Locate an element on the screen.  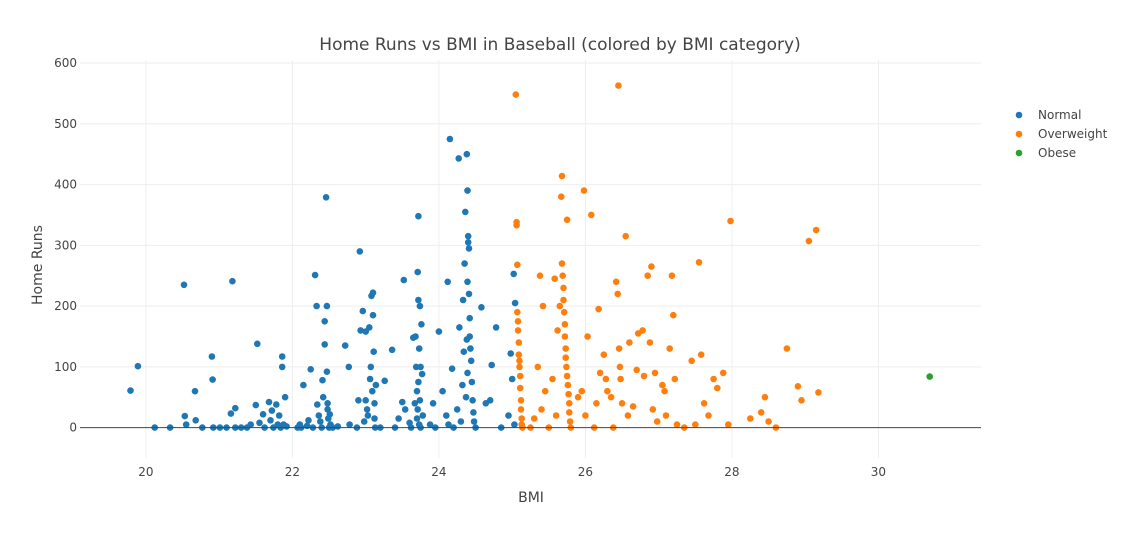
y-tick-label: 600 is located at coordinates (65, 63).